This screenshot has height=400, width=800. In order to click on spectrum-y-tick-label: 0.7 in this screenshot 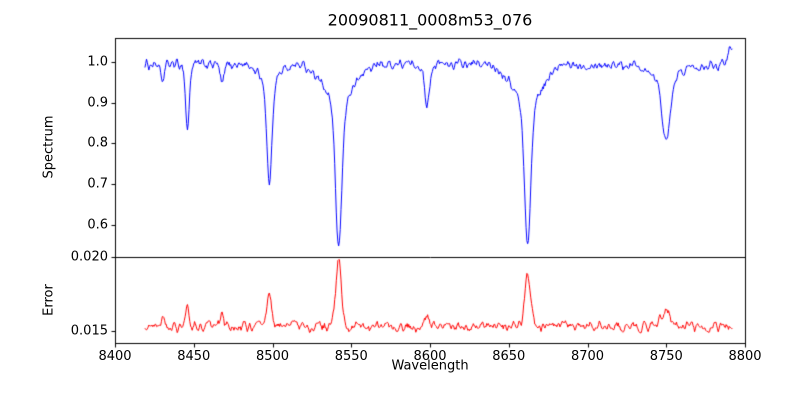, I will do `click(97, 184)`.